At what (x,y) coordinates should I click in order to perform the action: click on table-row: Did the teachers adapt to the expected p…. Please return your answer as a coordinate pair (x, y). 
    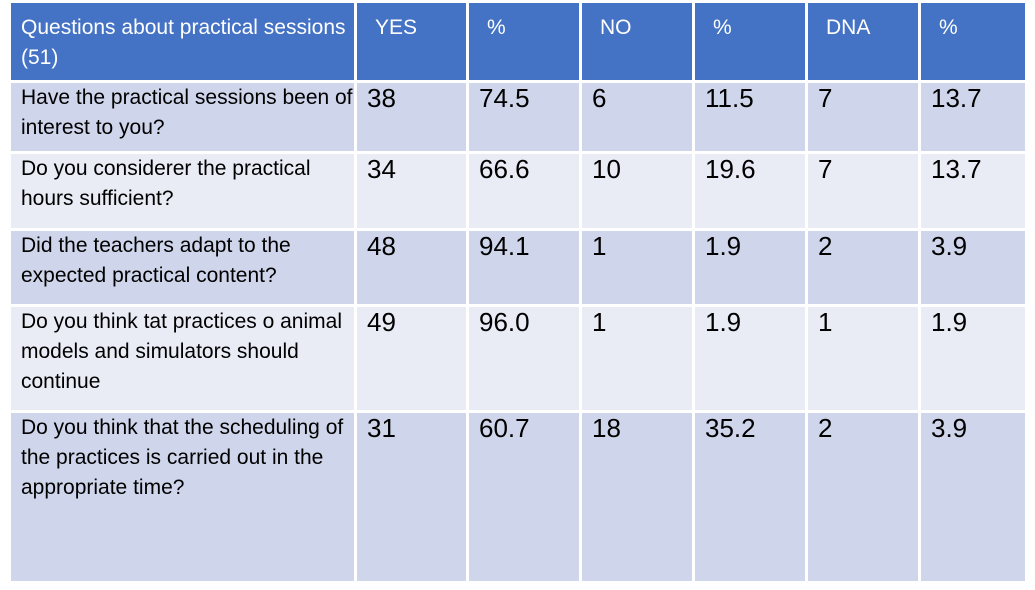
    Looking at the image, I should click on (518, 267).